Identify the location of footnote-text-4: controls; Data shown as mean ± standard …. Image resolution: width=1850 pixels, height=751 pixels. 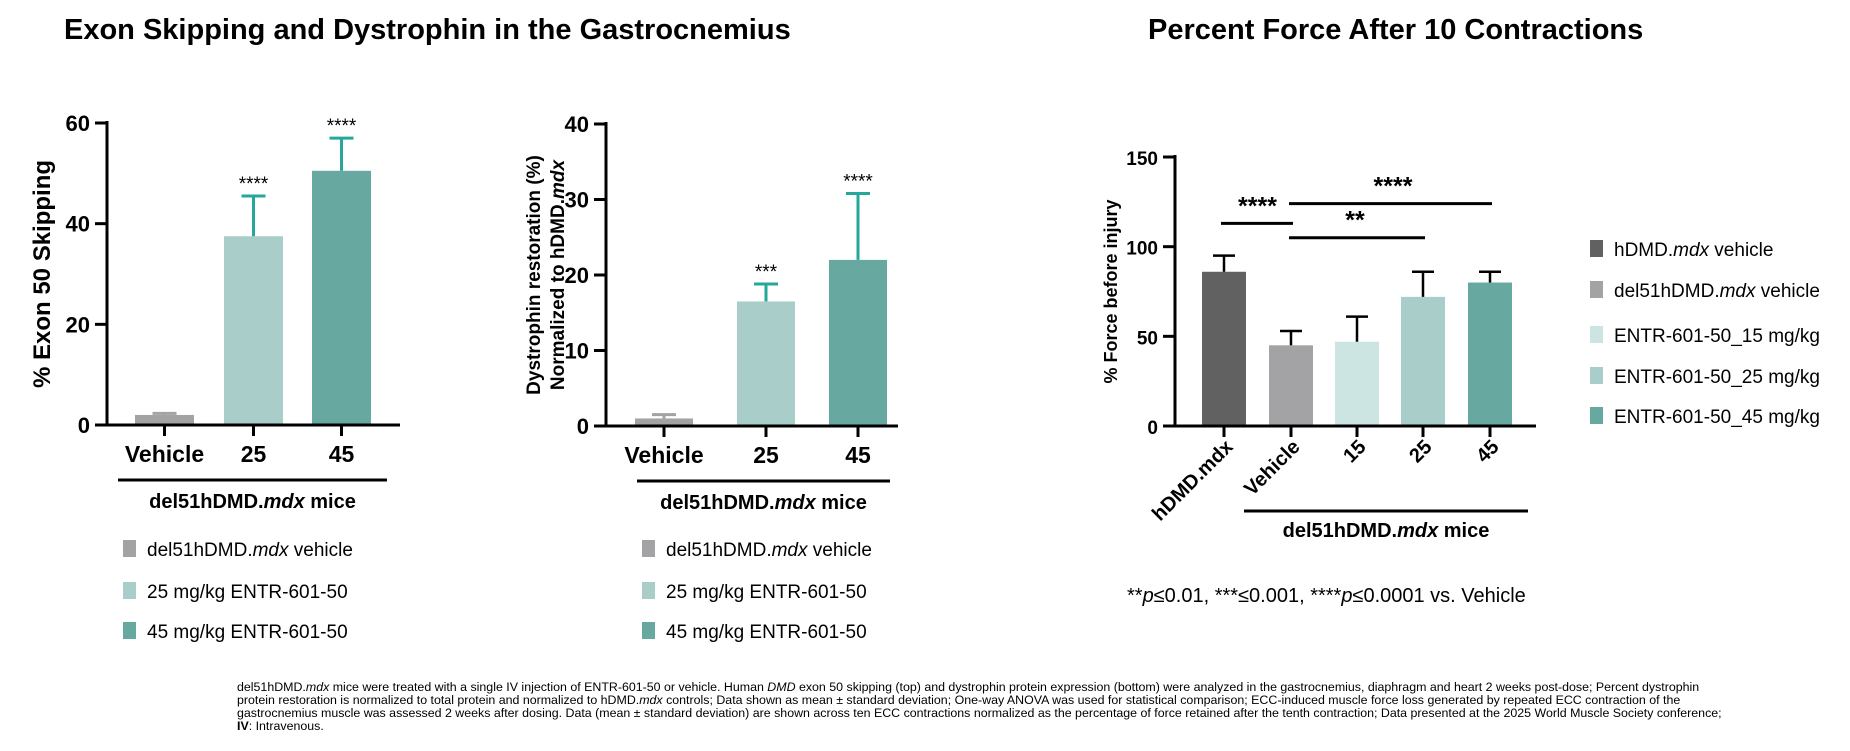
(979, 706).